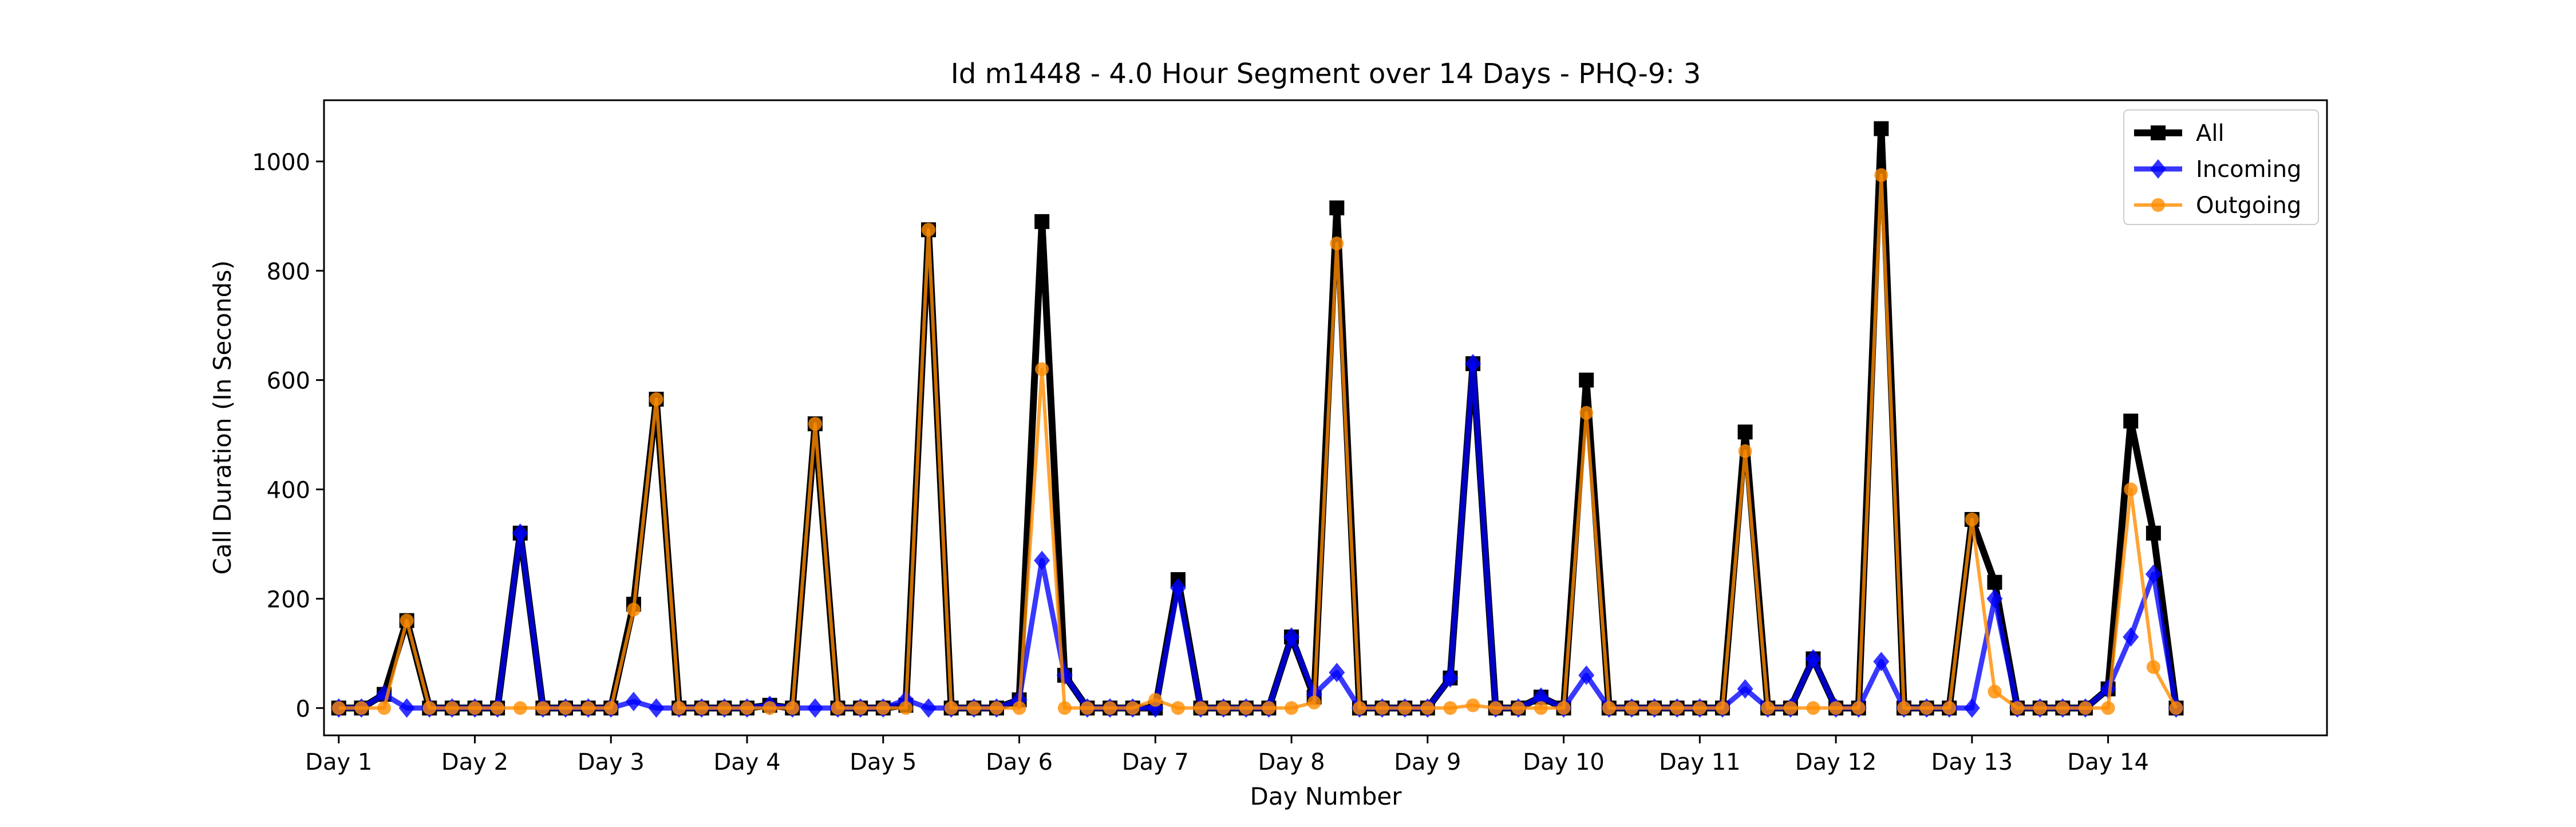  Describe the element at coordinates (1836, 762) in the screenshot. I see `x-tick-label-11: Day 12` at that location.